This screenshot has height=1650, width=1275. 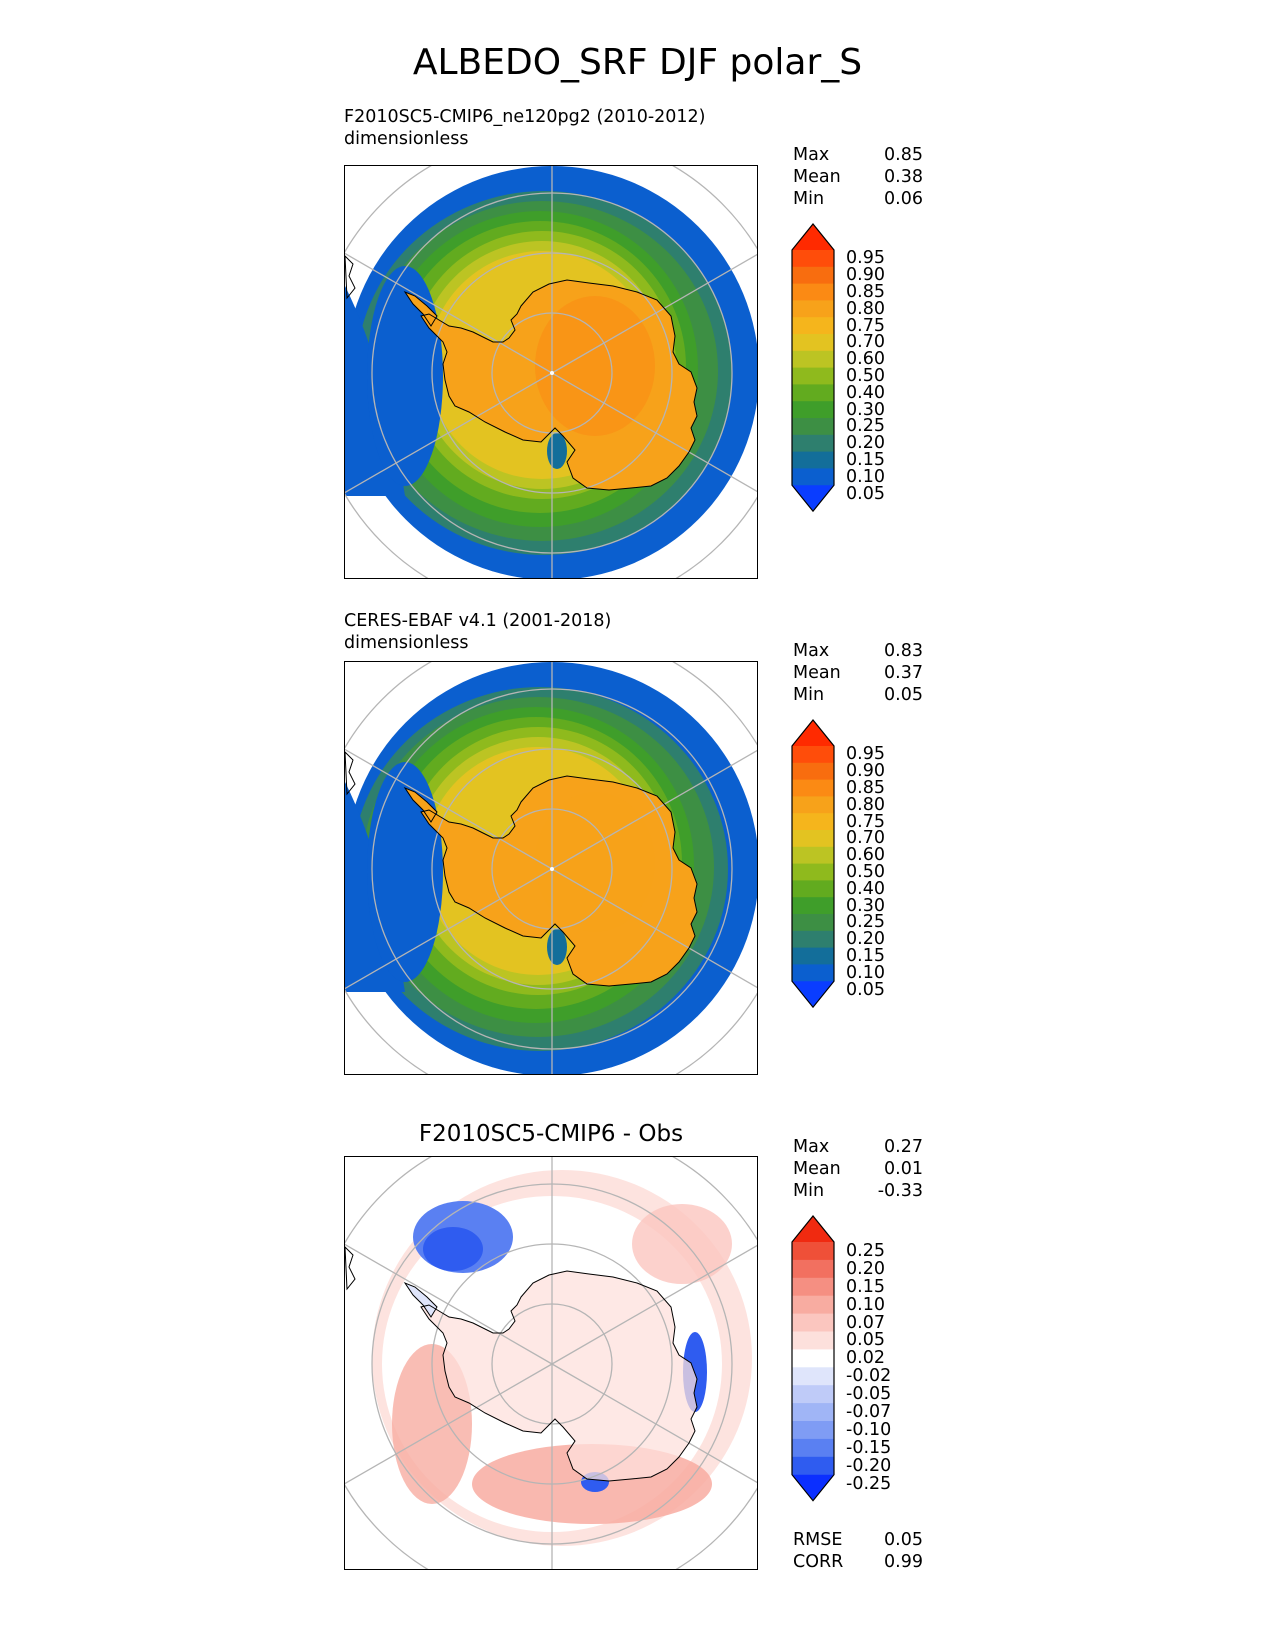 I want to click on diff-negative-core, so click(x=453, y=1249).